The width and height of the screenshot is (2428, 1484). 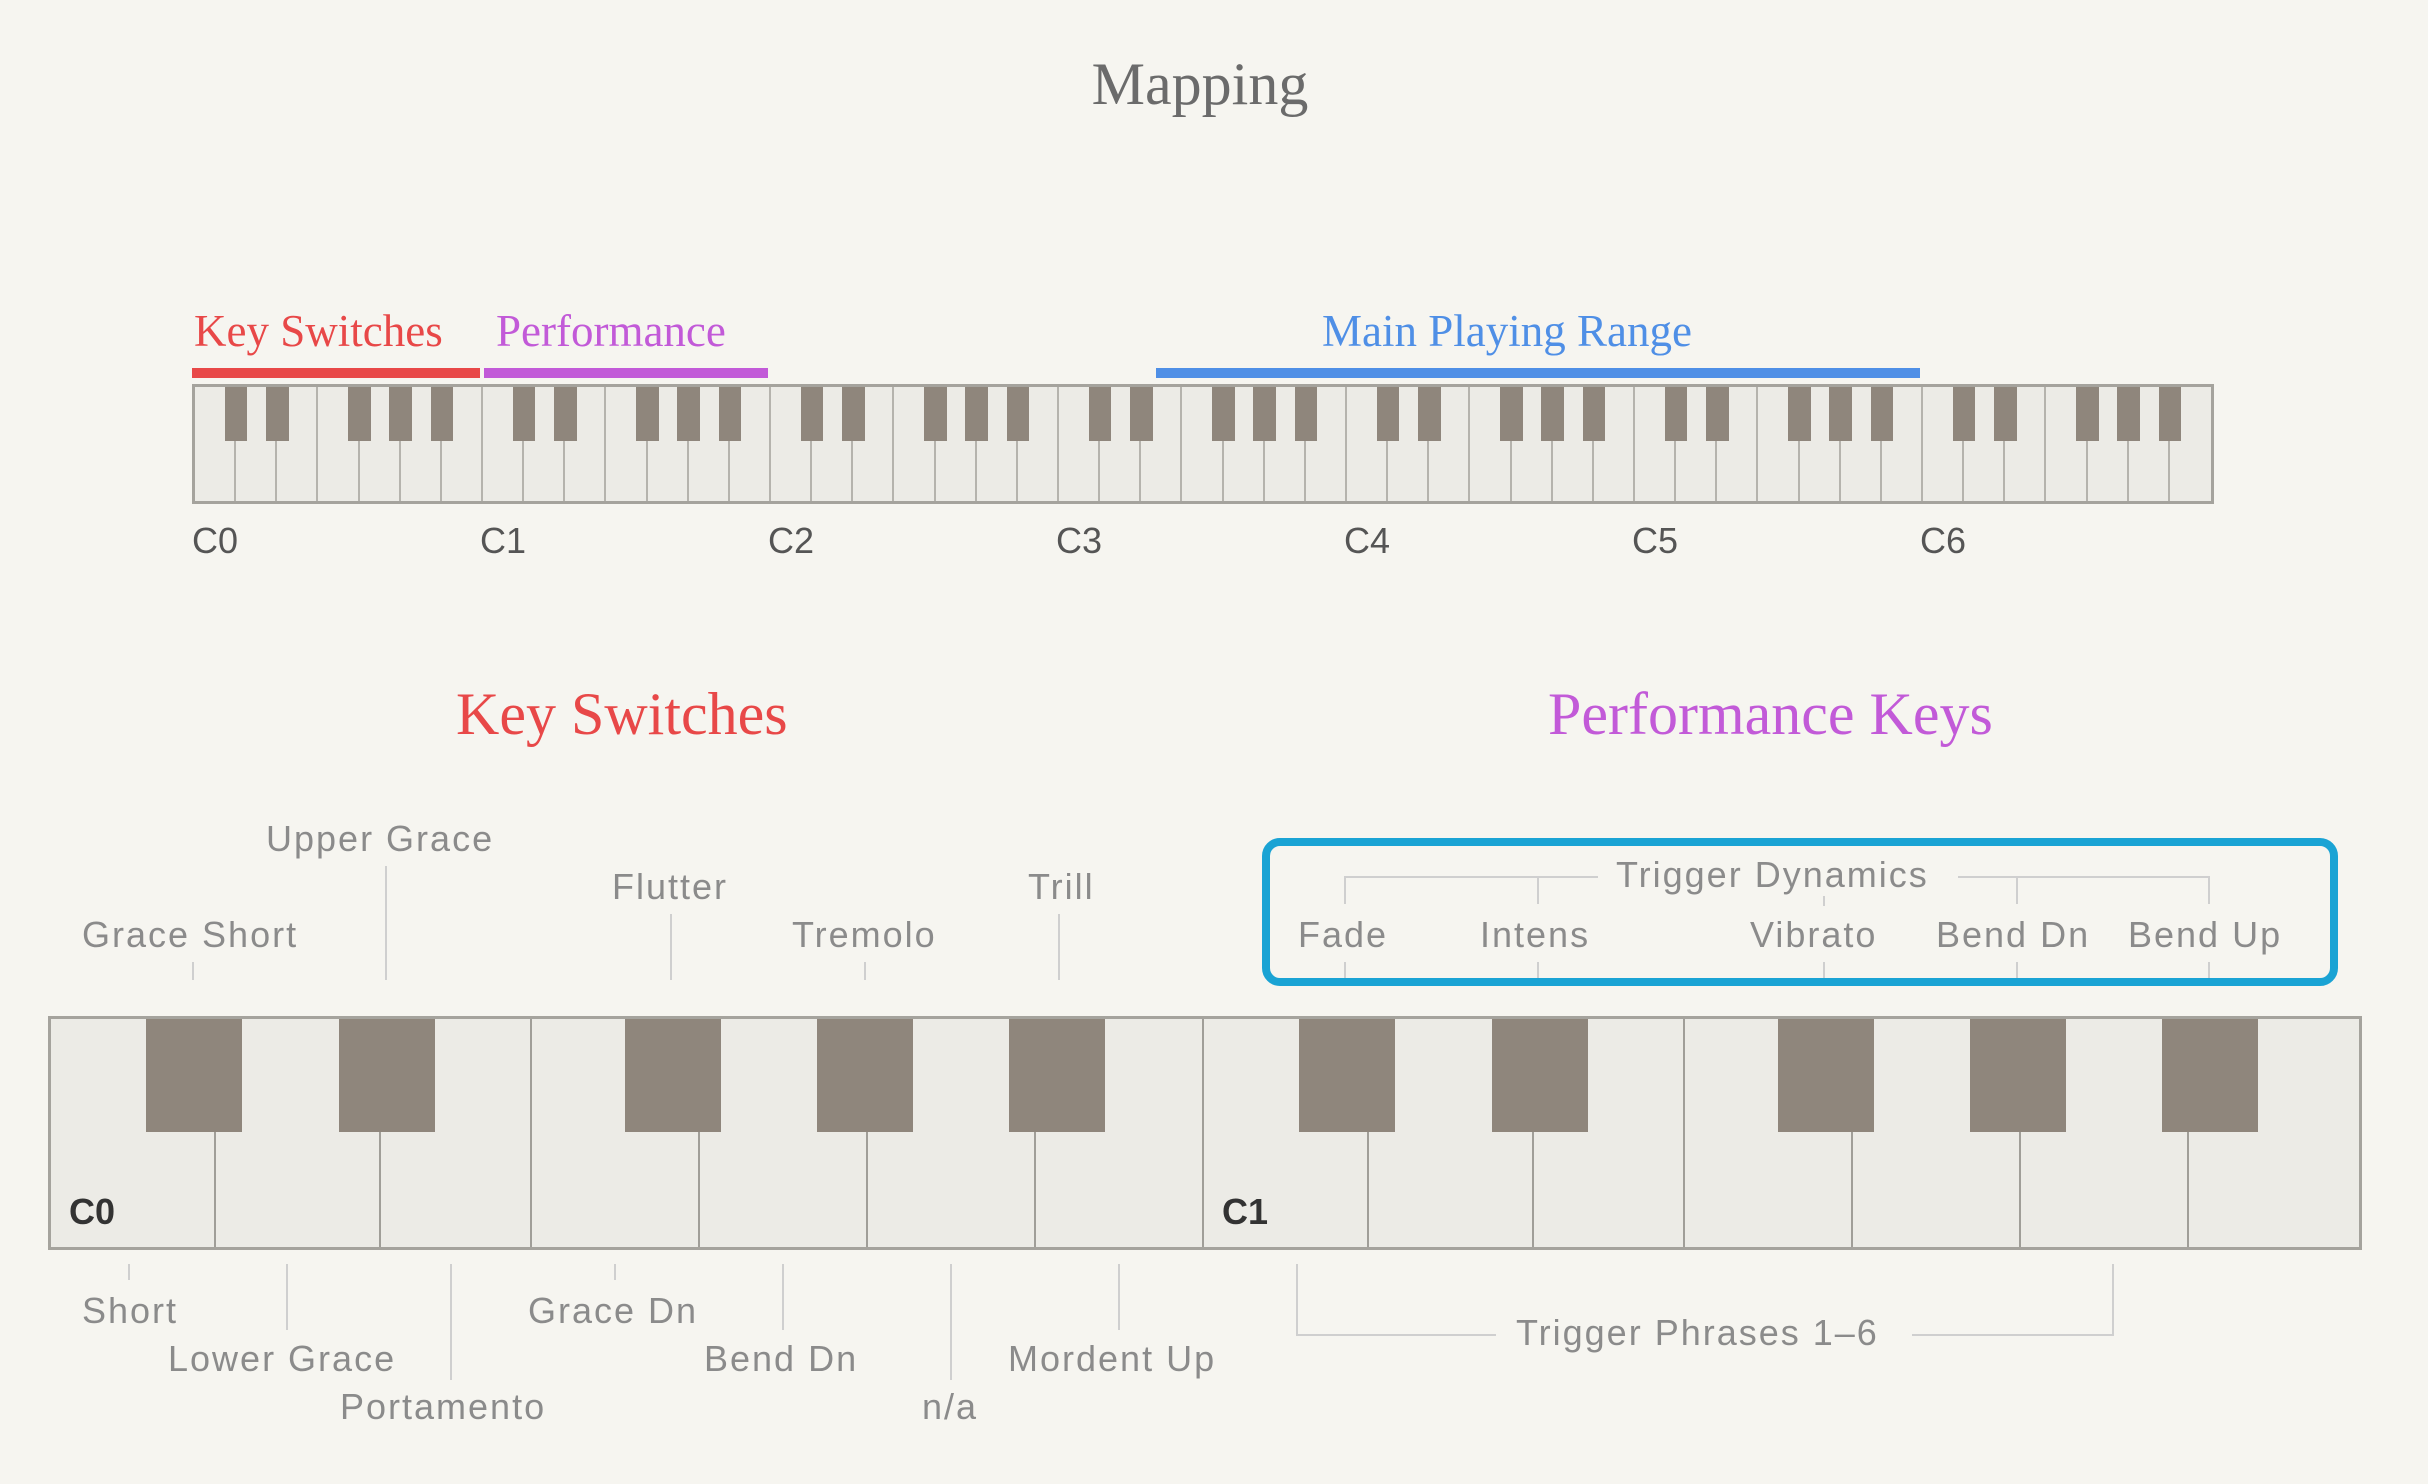 What do you see at coordinates (1826, 1075) in the screenshot?
I see `black-key-fs1` at bounding box center [1826, 1075].